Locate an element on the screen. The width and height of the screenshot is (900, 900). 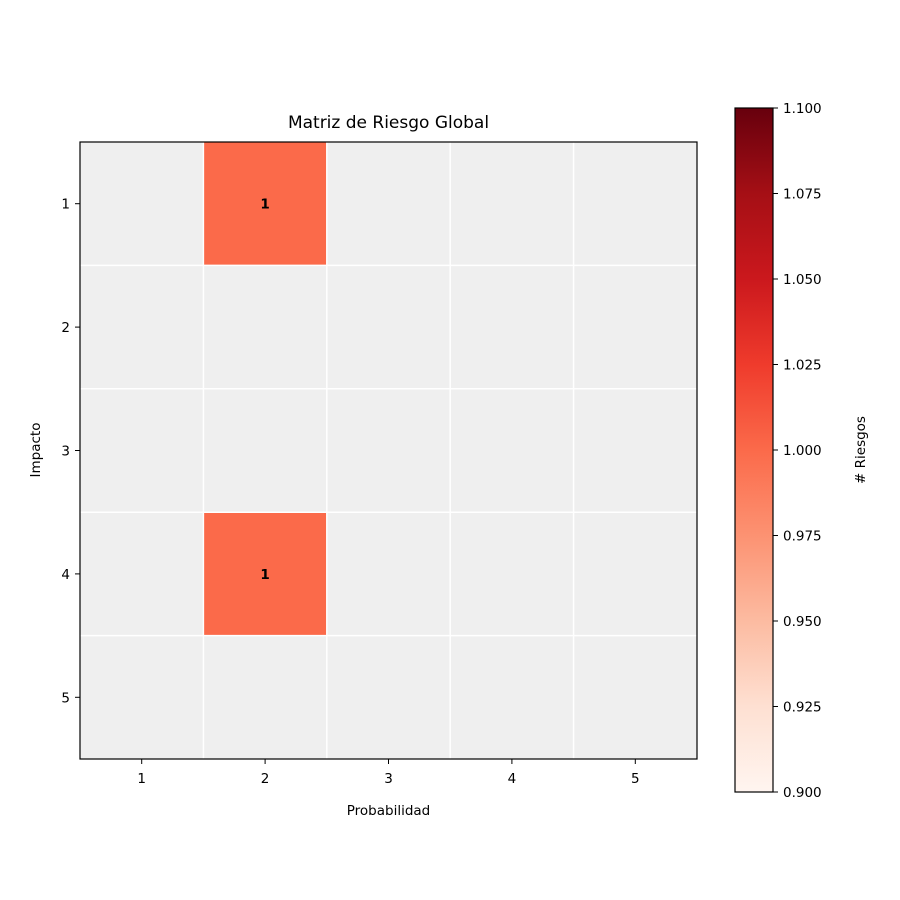
colorbar-tick-label: 0.950 is located at coordinates (802, 622).